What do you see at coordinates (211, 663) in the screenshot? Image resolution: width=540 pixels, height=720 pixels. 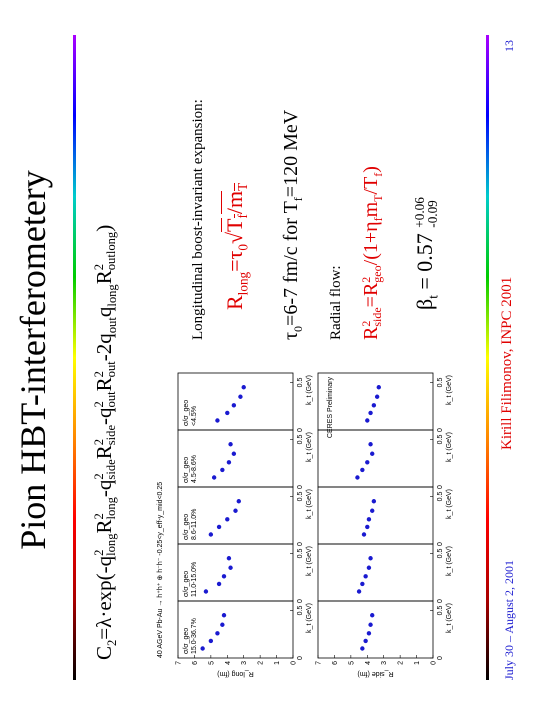 I see `y-tick-label: 5` at bounding box center [211, 663].